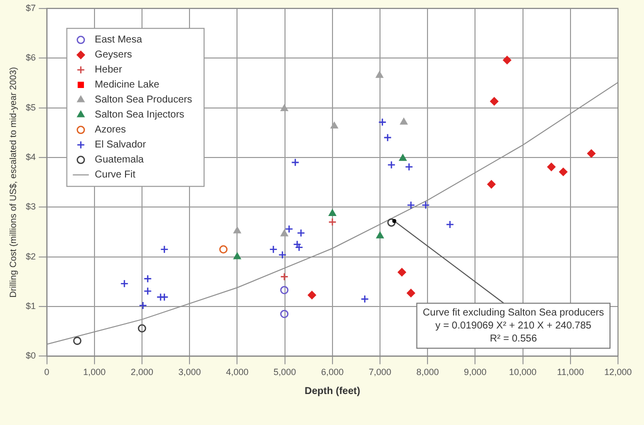 This screenshot has height=425, width=644. What do you see at coordinates (285, 372) in the screenshot?
I see `x-tick-label: 5,000` at bounding box center [285, 372].